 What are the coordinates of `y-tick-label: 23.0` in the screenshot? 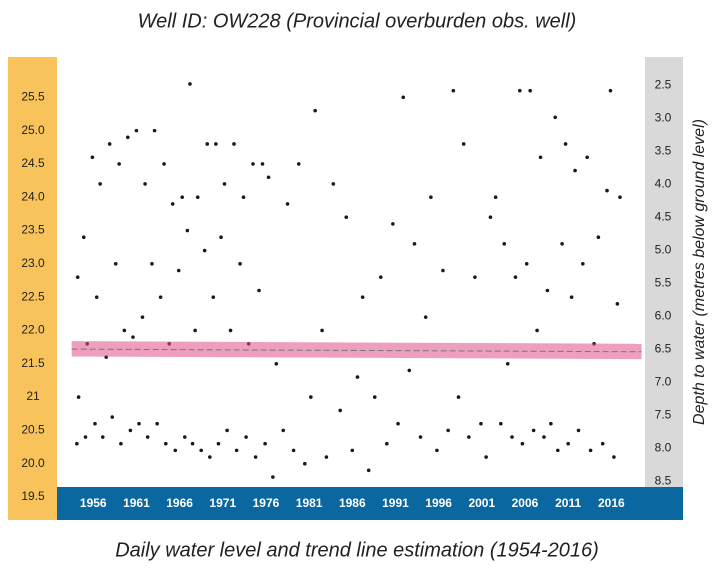 It's located at (33, 263).